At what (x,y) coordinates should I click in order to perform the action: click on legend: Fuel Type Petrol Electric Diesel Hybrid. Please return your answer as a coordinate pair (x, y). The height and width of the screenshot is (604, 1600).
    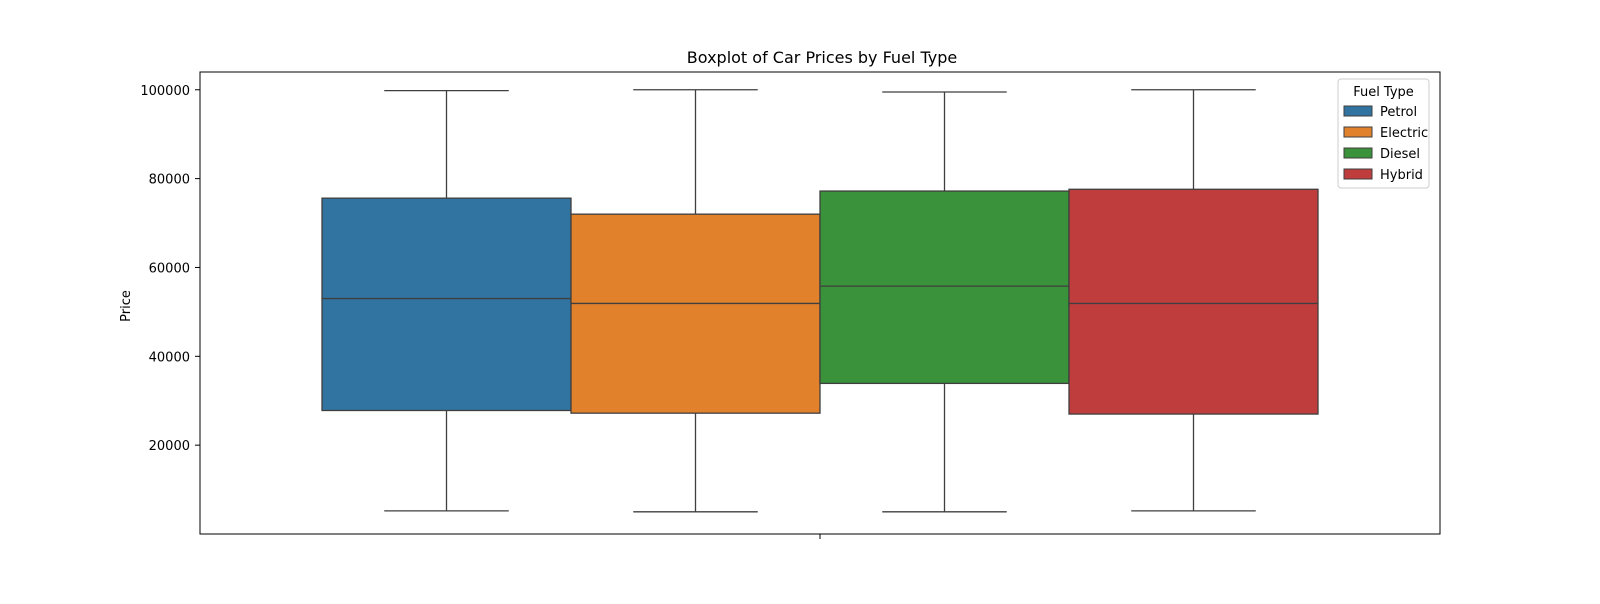
    Looking at the image, I should click on (1383, 133).